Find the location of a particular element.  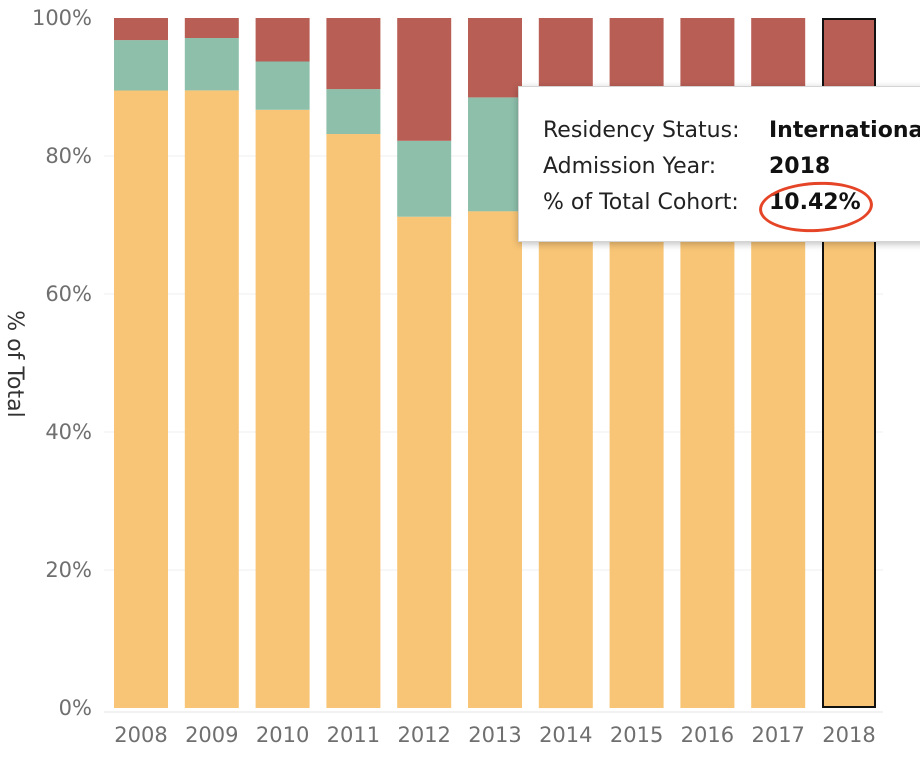

highlight-circle is located at coordinates (816, 207).